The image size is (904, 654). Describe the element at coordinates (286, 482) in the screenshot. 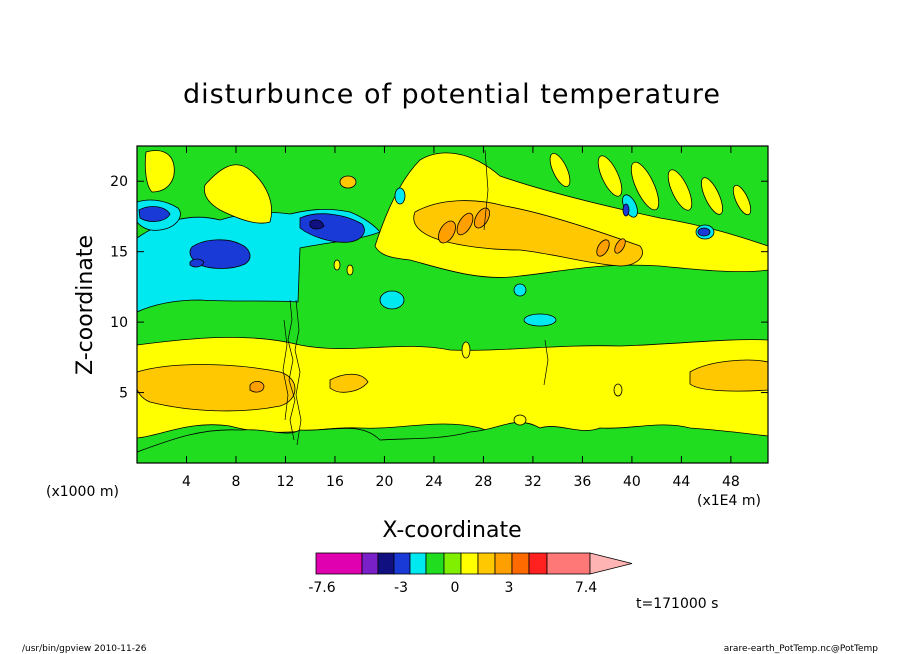

I see `x-tick-label: 12` at that location.